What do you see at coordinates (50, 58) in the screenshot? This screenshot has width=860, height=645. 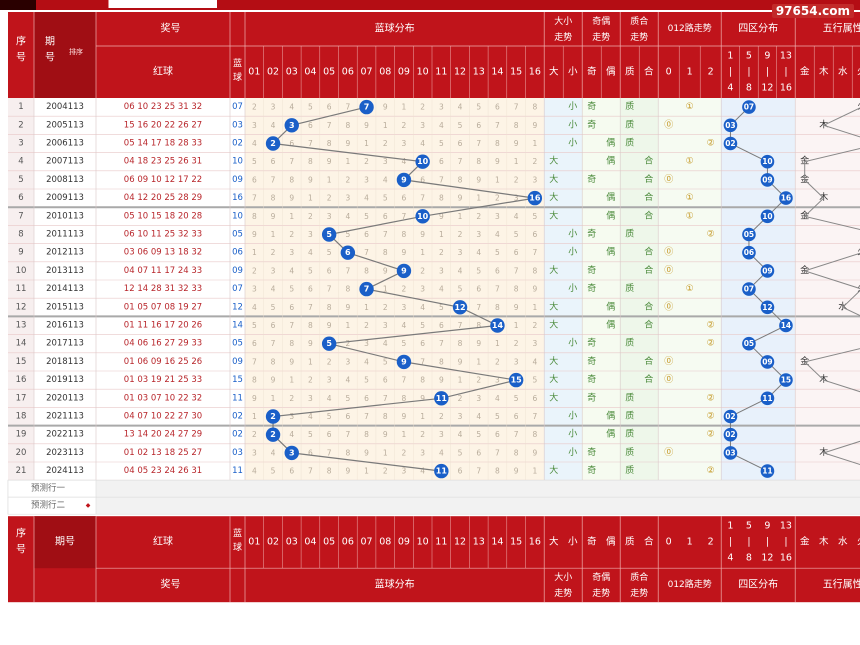 I see `header-issue: 号` at bounding box center [50, 58].